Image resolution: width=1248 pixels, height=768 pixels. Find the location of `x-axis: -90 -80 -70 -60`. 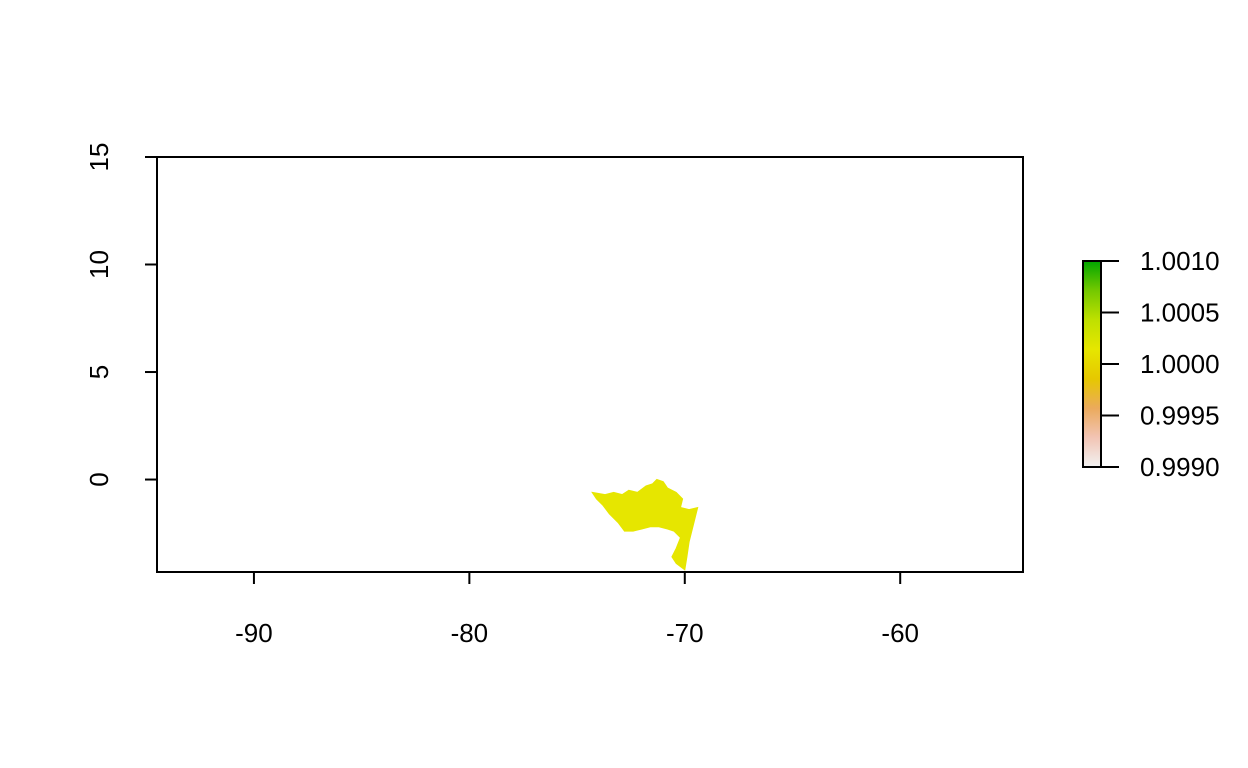

x-axis: -90 -80 -70 -60 is located at coordinates (577, 609).